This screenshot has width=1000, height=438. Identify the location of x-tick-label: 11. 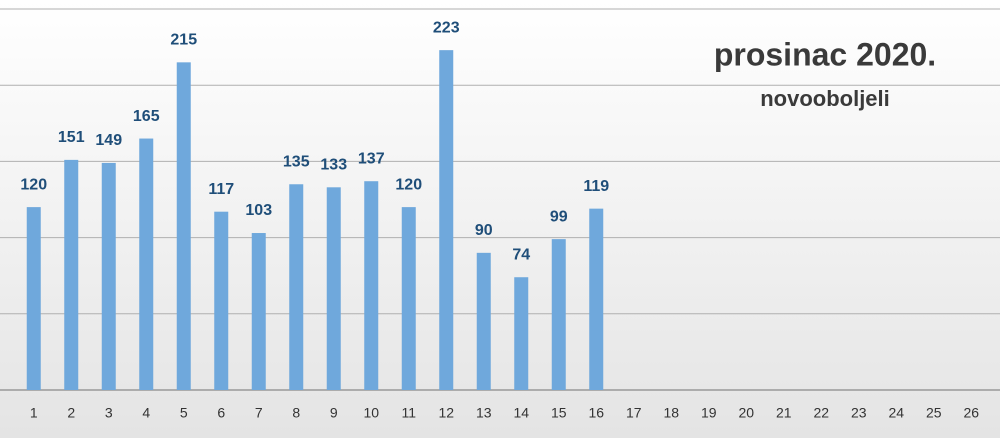
(408, 413).